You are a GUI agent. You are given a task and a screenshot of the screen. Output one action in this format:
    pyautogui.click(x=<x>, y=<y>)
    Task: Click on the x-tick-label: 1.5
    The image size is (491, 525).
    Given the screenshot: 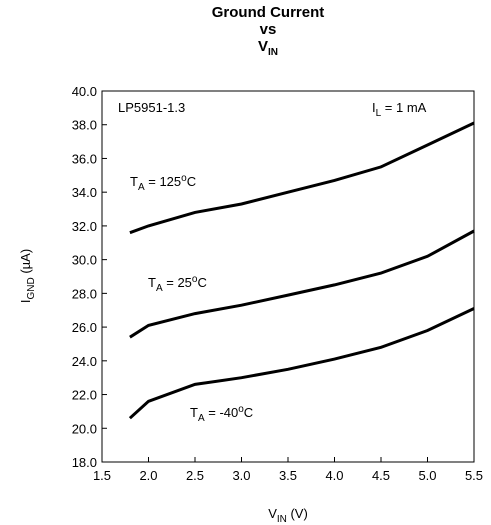 What is the action you would take?
    pyautogui.click(x=102, y=475)
    